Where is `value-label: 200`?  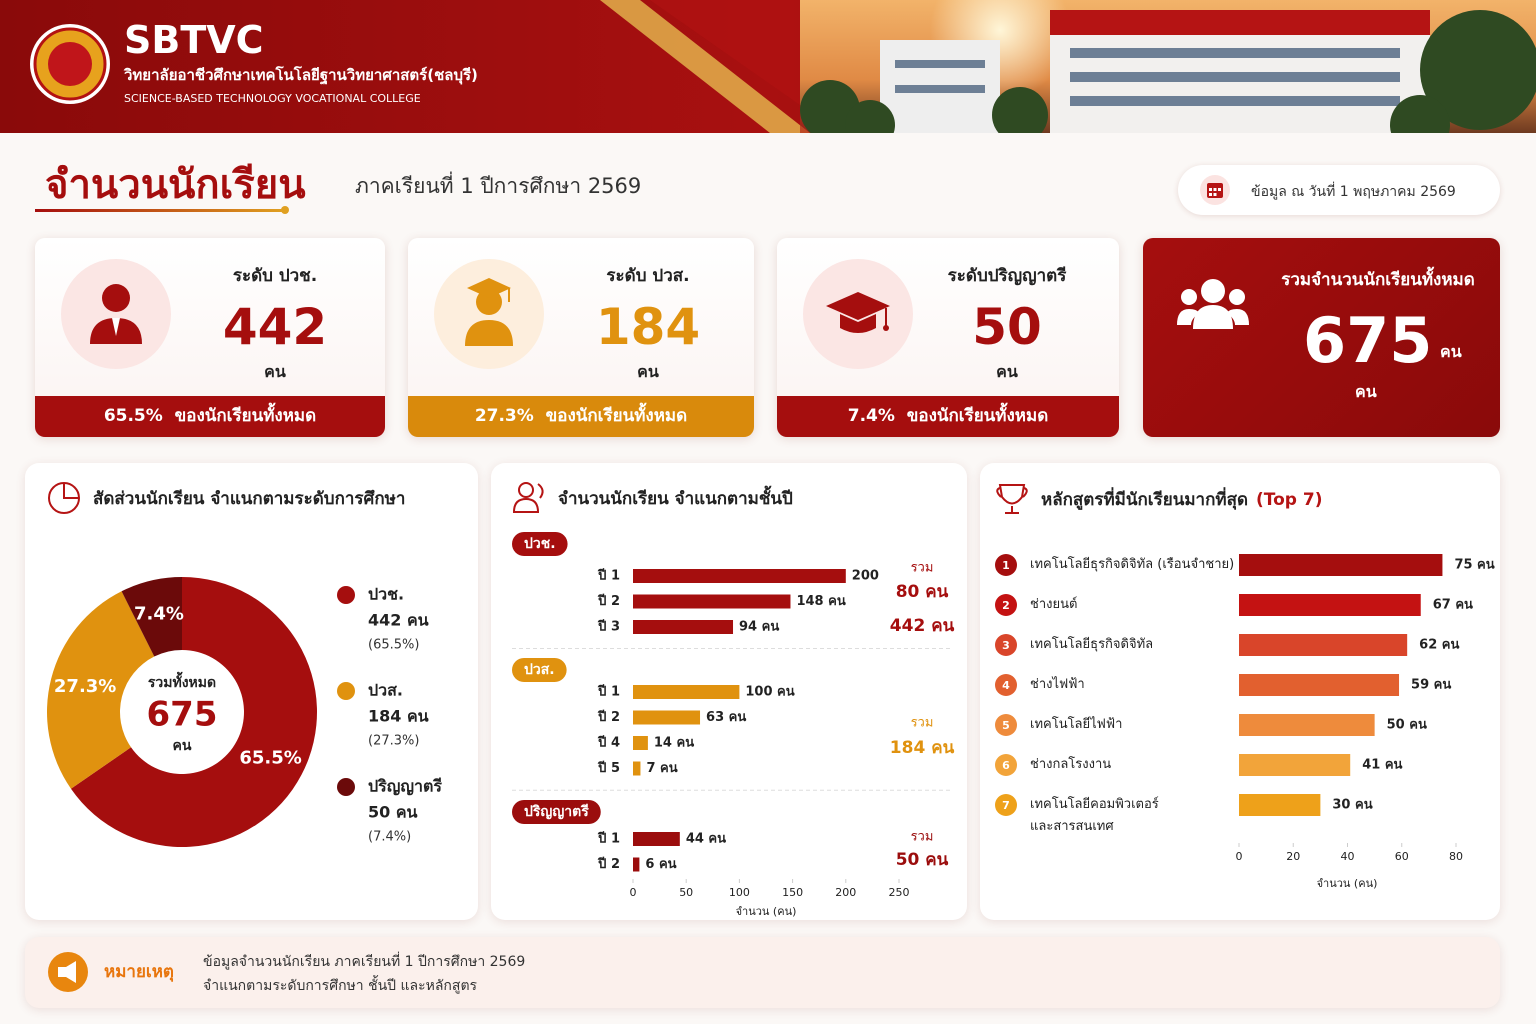 value-label: 200 is located at coordinates (865, 576).